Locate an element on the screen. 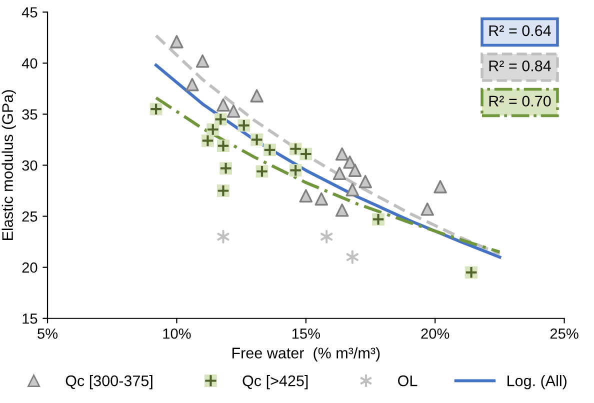 The height and width of the screenshot is (403, 594). legend-label: Log. (All) is located at coordinates (537, 382).